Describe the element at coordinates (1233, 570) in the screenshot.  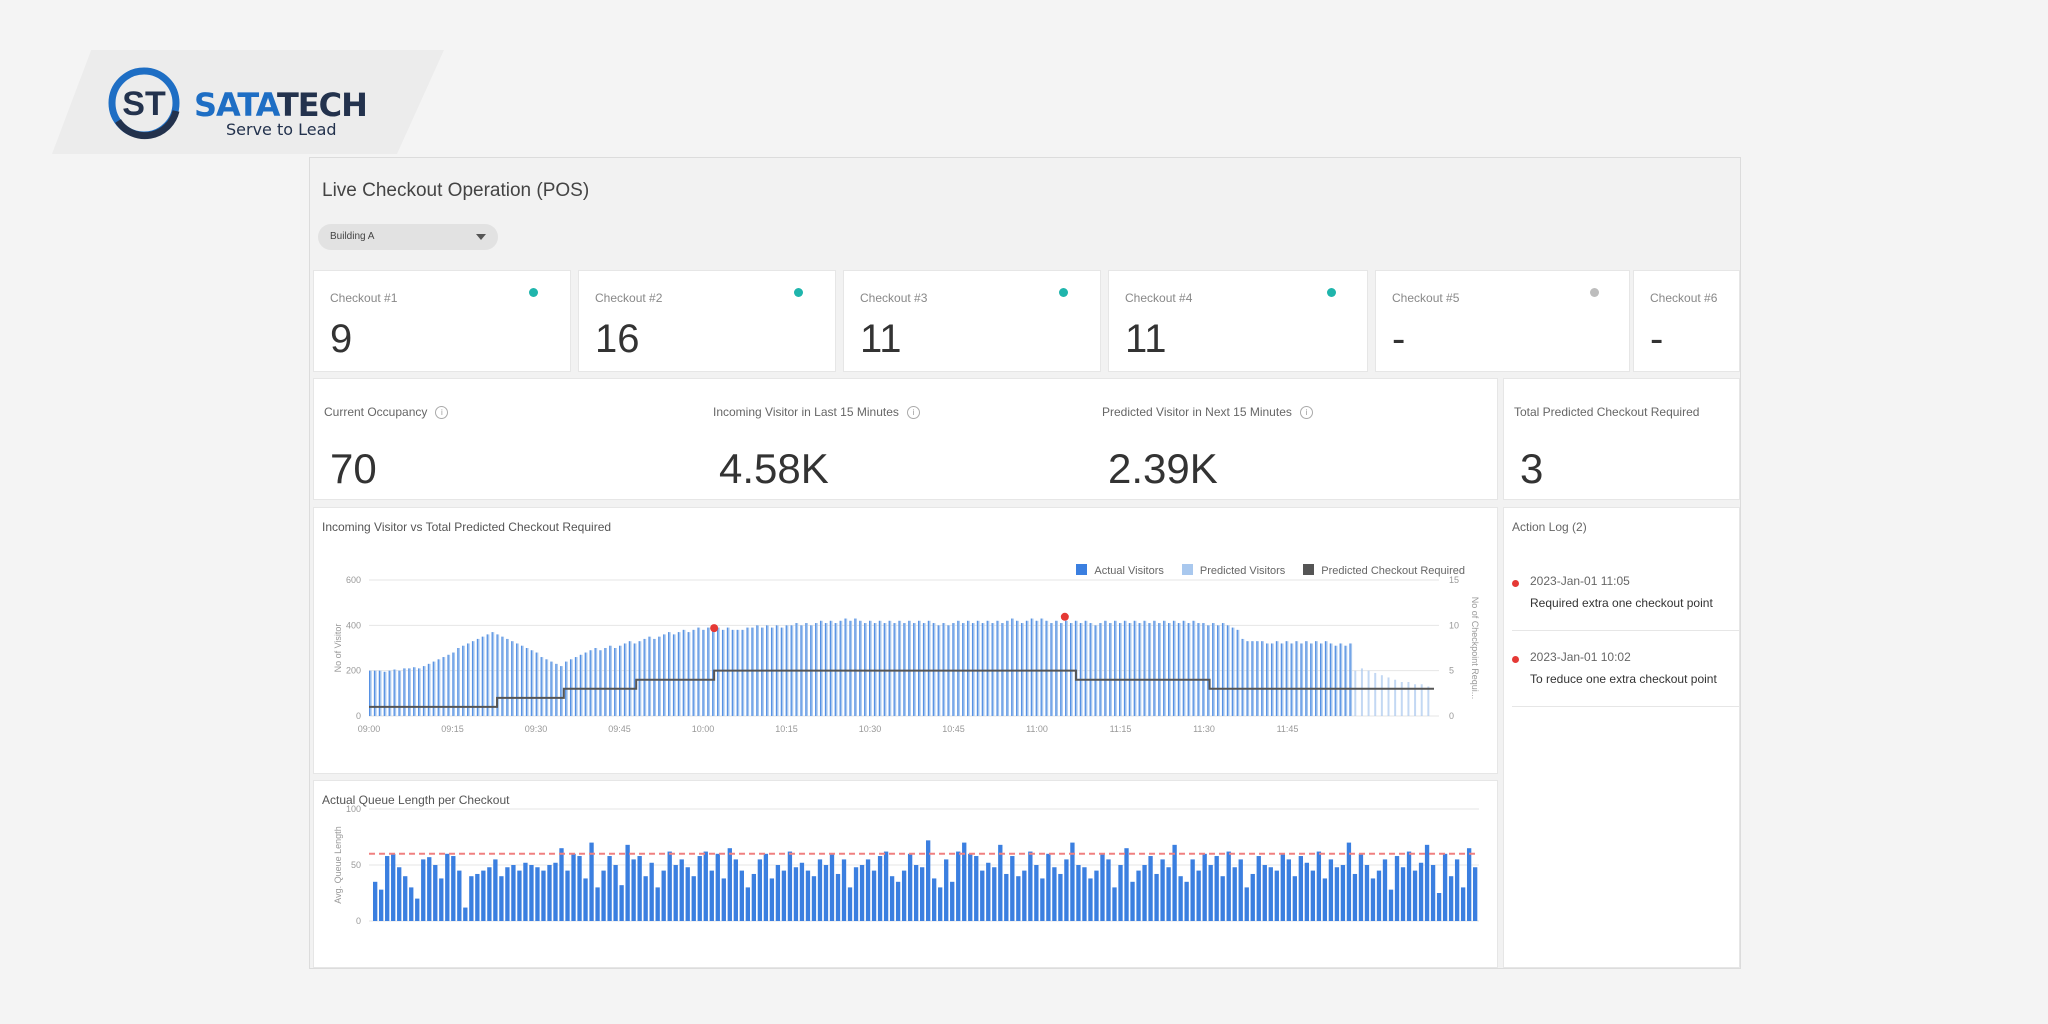
I see `legend-item-predicted: Predicted Visitors` at that location.